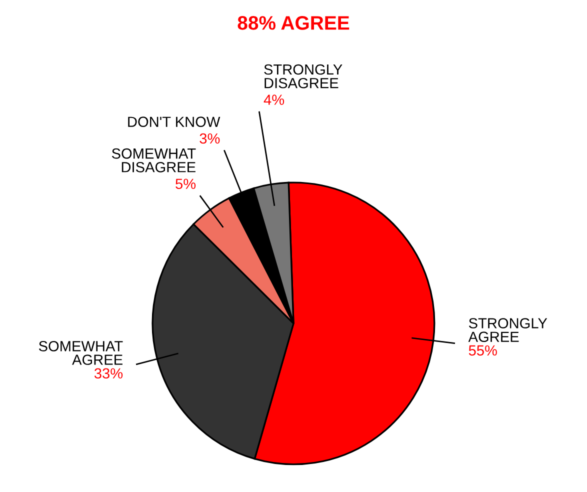 The image size is (587, 492). I want to click on data-label: 3%, so click(210, 138).